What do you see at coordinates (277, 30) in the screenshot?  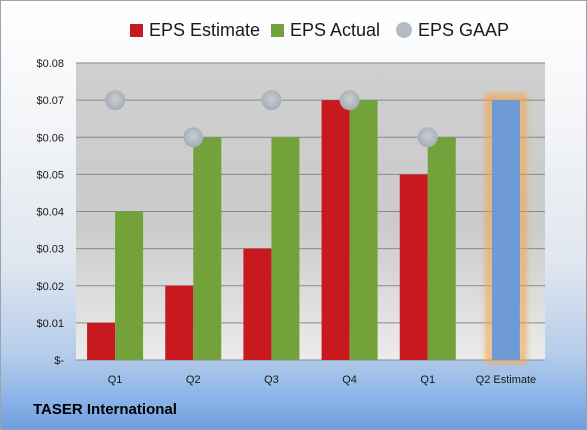 I see `legend-swatch-eps-actual` at bounding box center [277, 30].